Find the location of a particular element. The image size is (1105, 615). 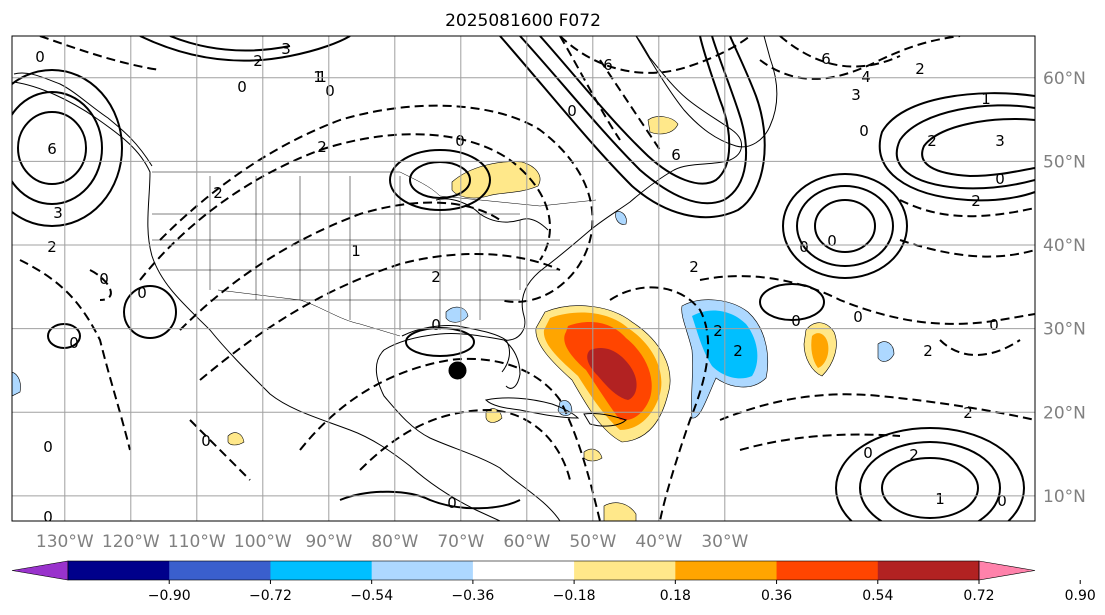

greenland-coast is located at coordinates (706, 92).